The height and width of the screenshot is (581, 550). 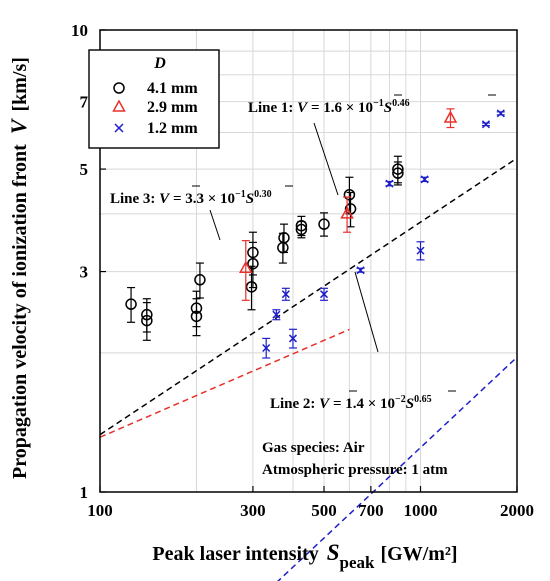 I want to click on x-axis-title-sub: peak, so click(x=358, y=562).